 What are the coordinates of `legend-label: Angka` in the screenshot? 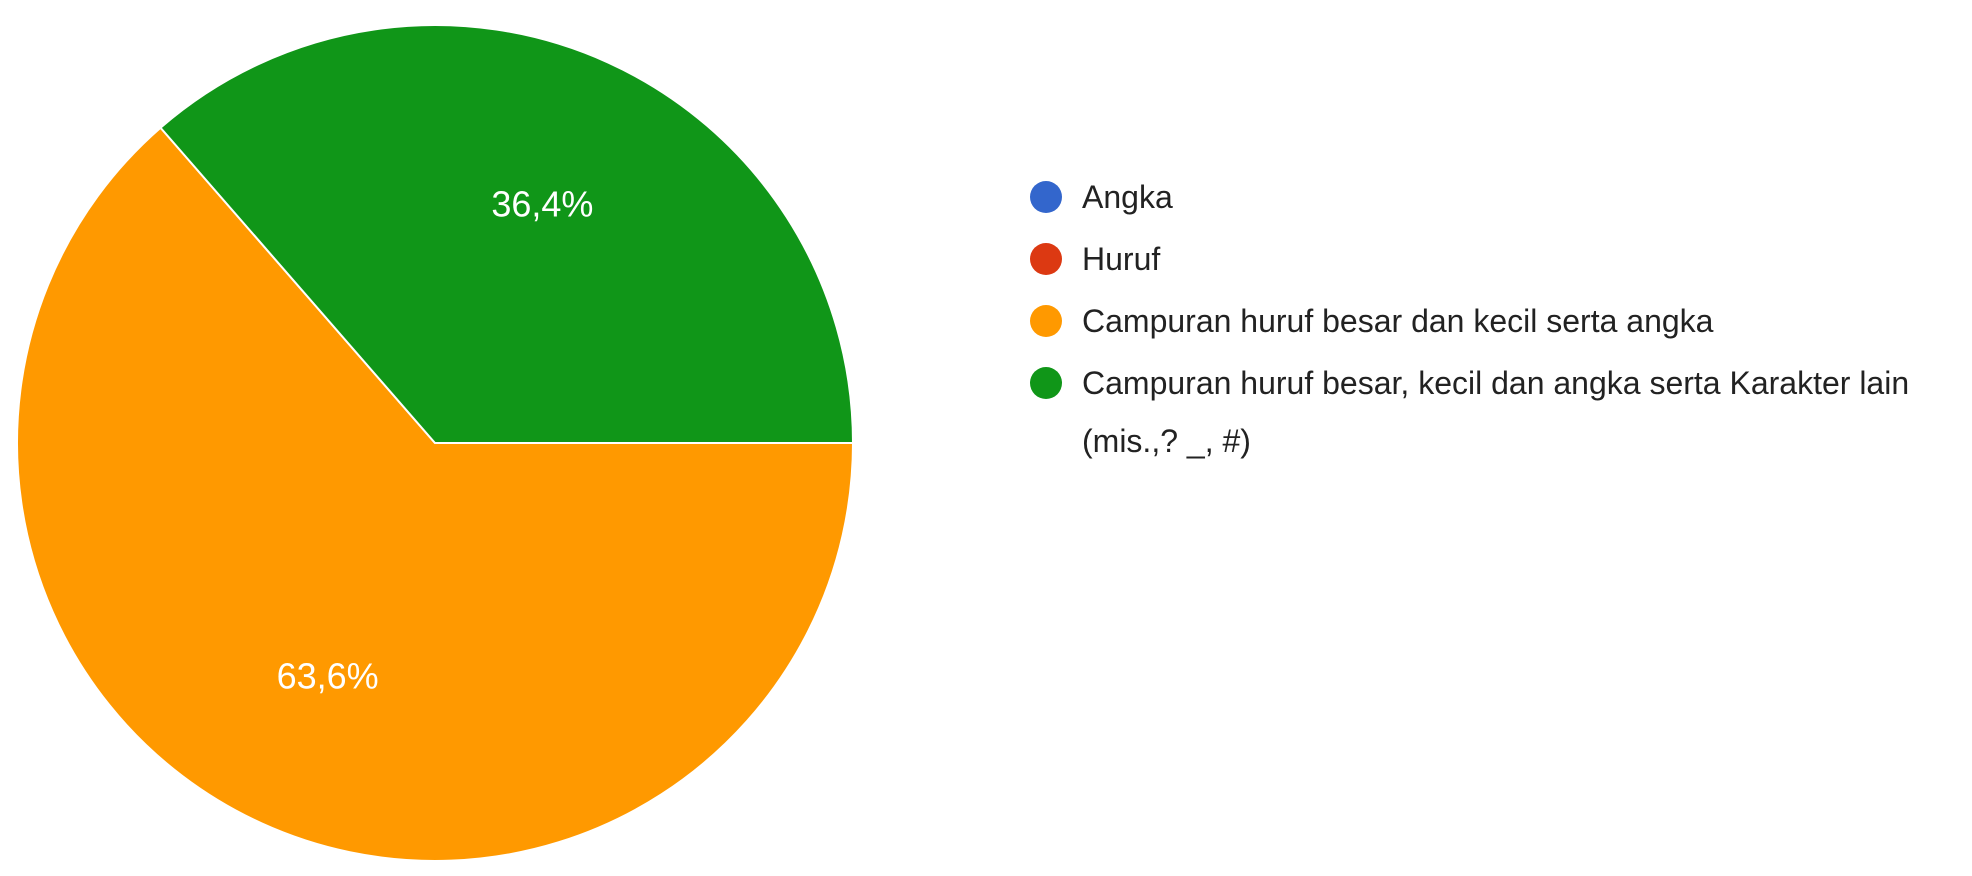 It's located at (1127, 197).